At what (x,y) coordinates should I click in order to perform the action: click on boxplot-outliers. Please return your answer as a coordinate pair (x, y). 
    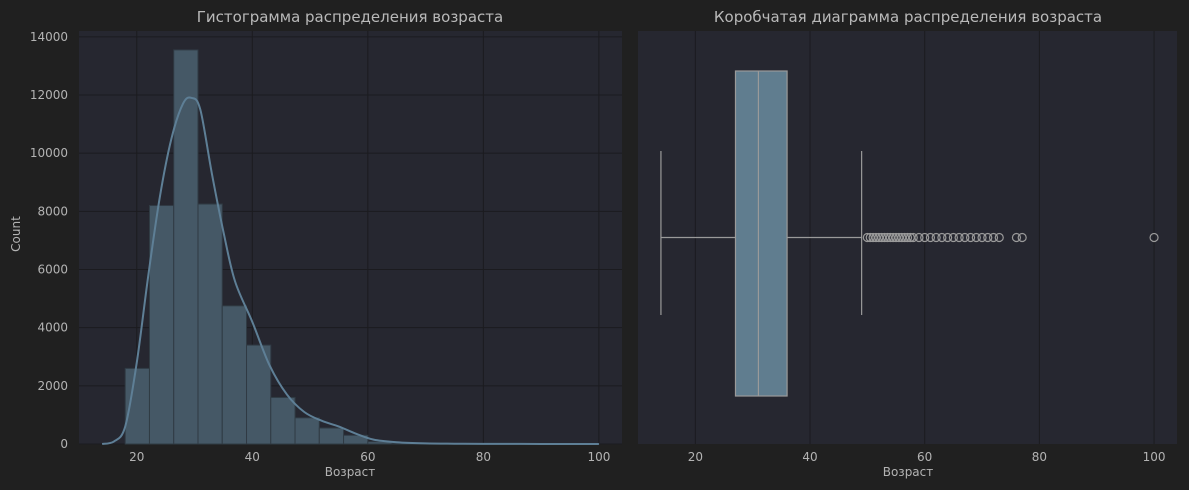
    Looking at the image, I should click on (1010, 237).